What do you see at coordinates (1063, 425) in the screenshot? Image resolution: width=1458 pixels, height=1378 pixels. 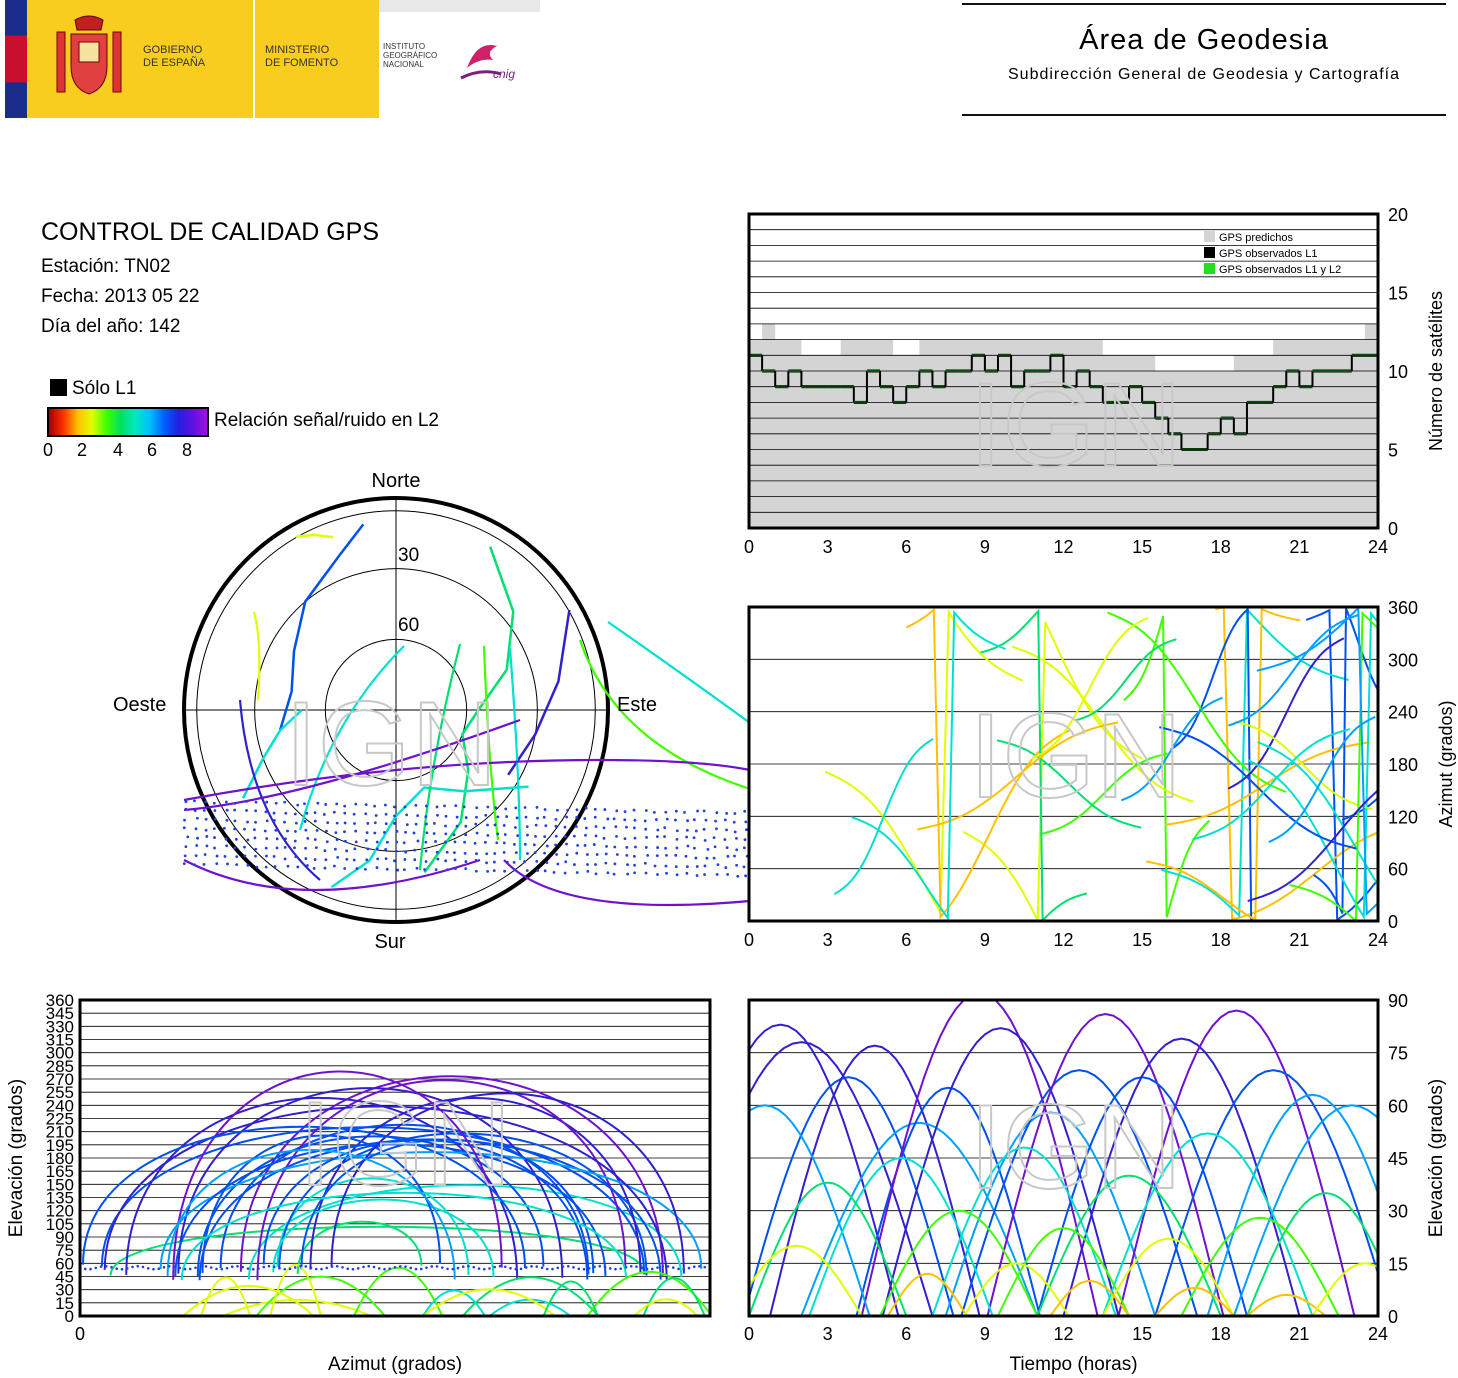 I see `predicted-area` at bounding box center [1063, 425].